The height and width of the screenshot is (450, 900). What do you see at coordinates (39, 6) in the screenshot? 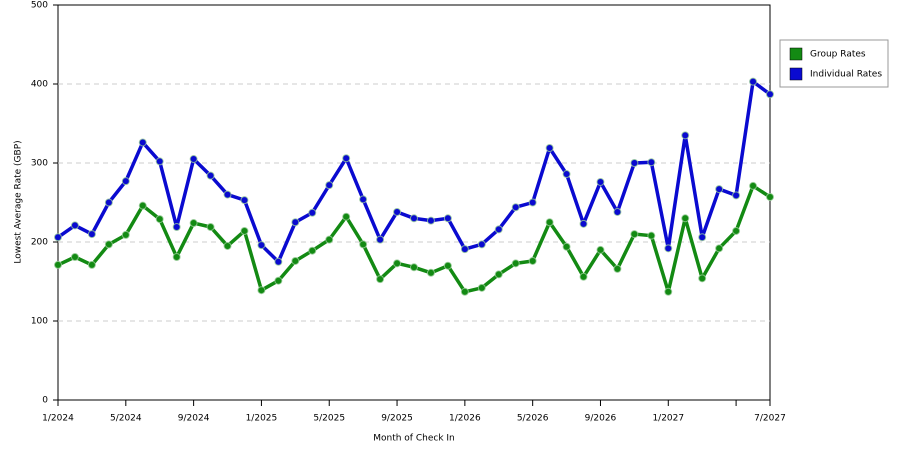
I see `y-tick-label: 500` at bounding box center [39, 6].